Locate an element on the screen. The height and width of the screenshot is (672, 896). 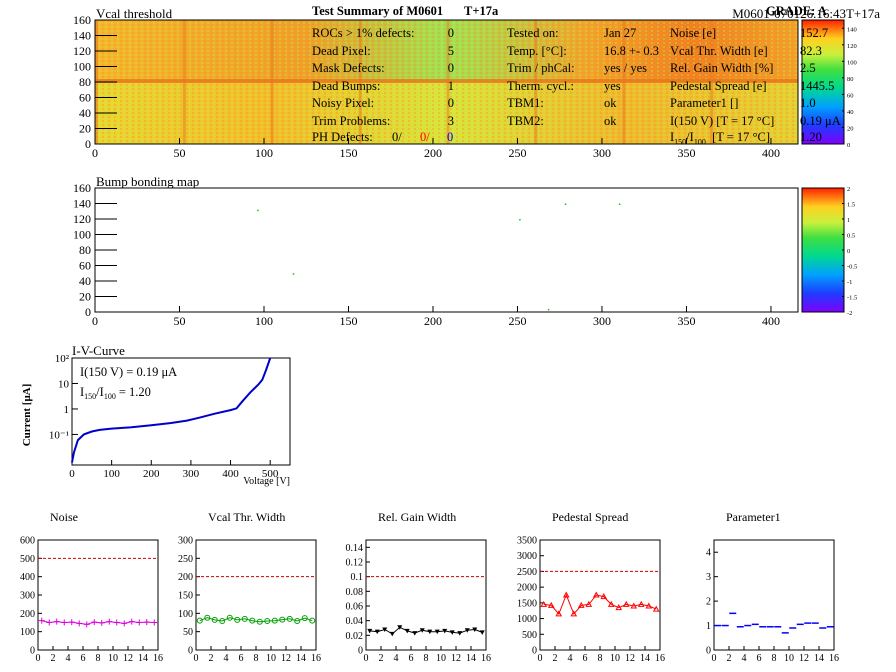
iv-xtick-label: 500 is located at coordinates (270, 474).